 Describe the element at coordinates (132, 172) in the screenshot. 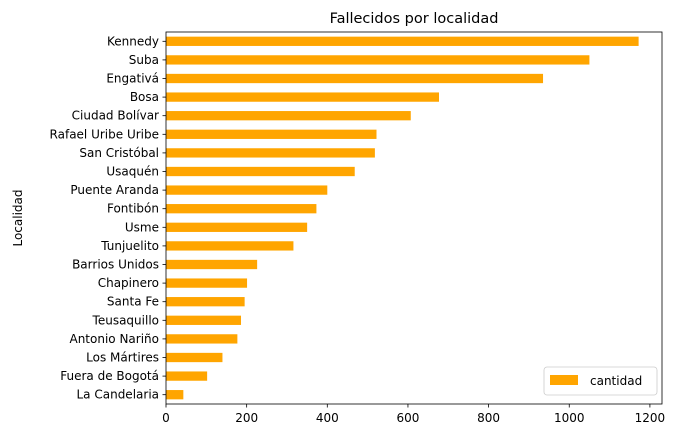

I see `y-tick-label-7: Usaquén` at that location.